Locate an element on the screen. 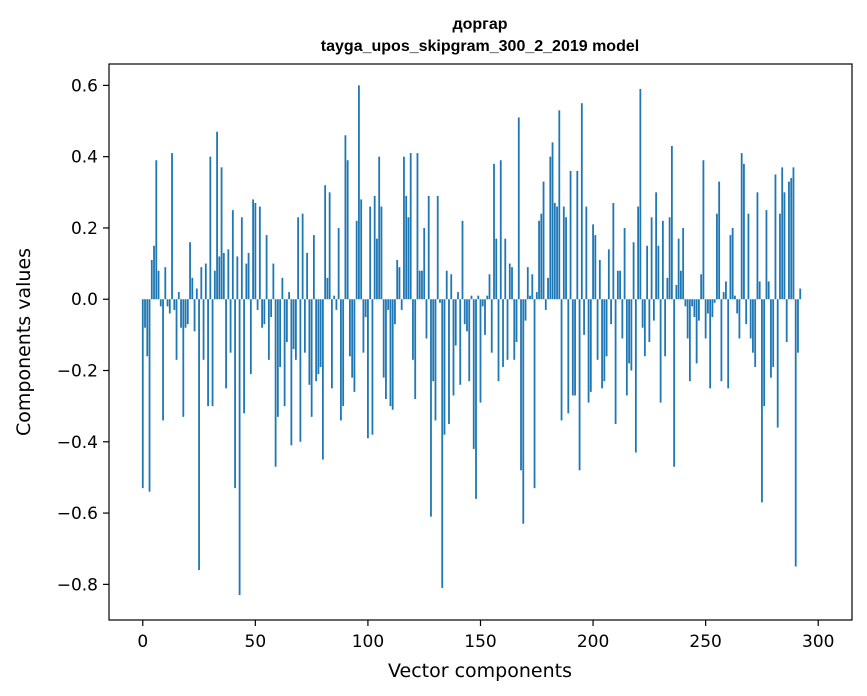 The height and width of the screenshot is (696, 867). y-tick-label: −0.8 is located at coordinates (77, 585).